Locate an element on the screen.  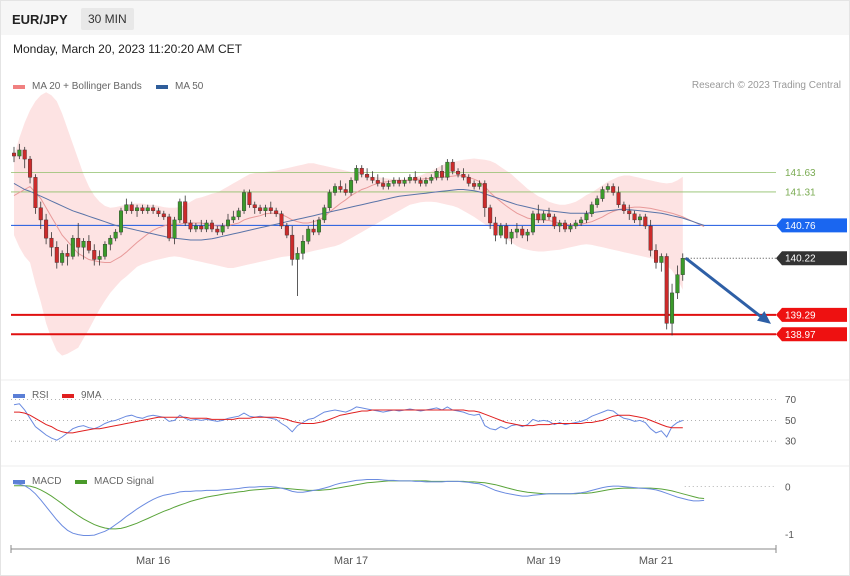
timeframe-badge: 30 MIN is located at coordinates (107, 19).